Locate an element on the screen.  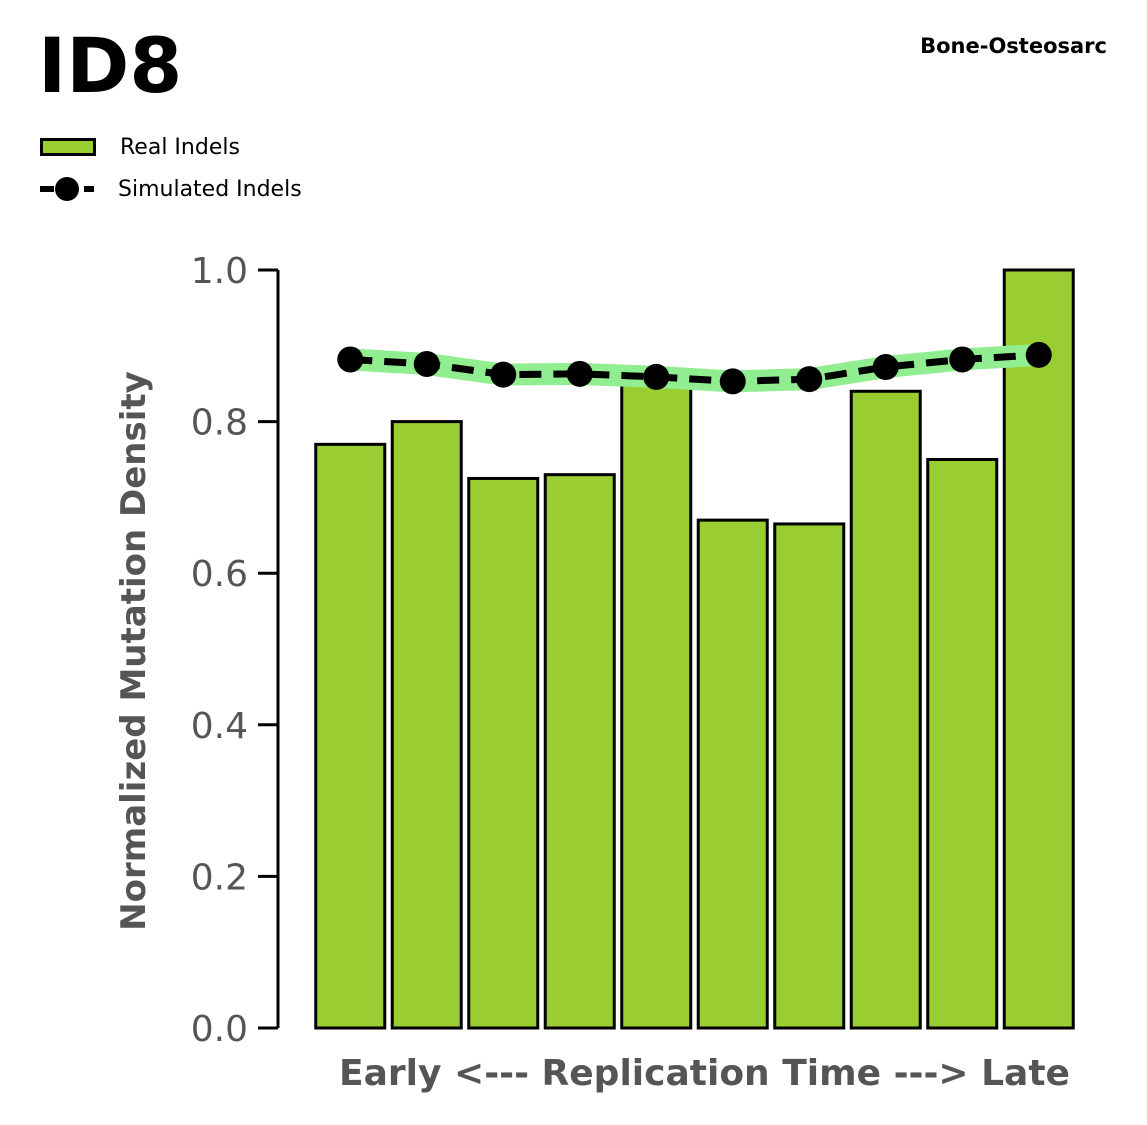
legend-item-real-indels: Real Indels is located at coordinates (170, 147).